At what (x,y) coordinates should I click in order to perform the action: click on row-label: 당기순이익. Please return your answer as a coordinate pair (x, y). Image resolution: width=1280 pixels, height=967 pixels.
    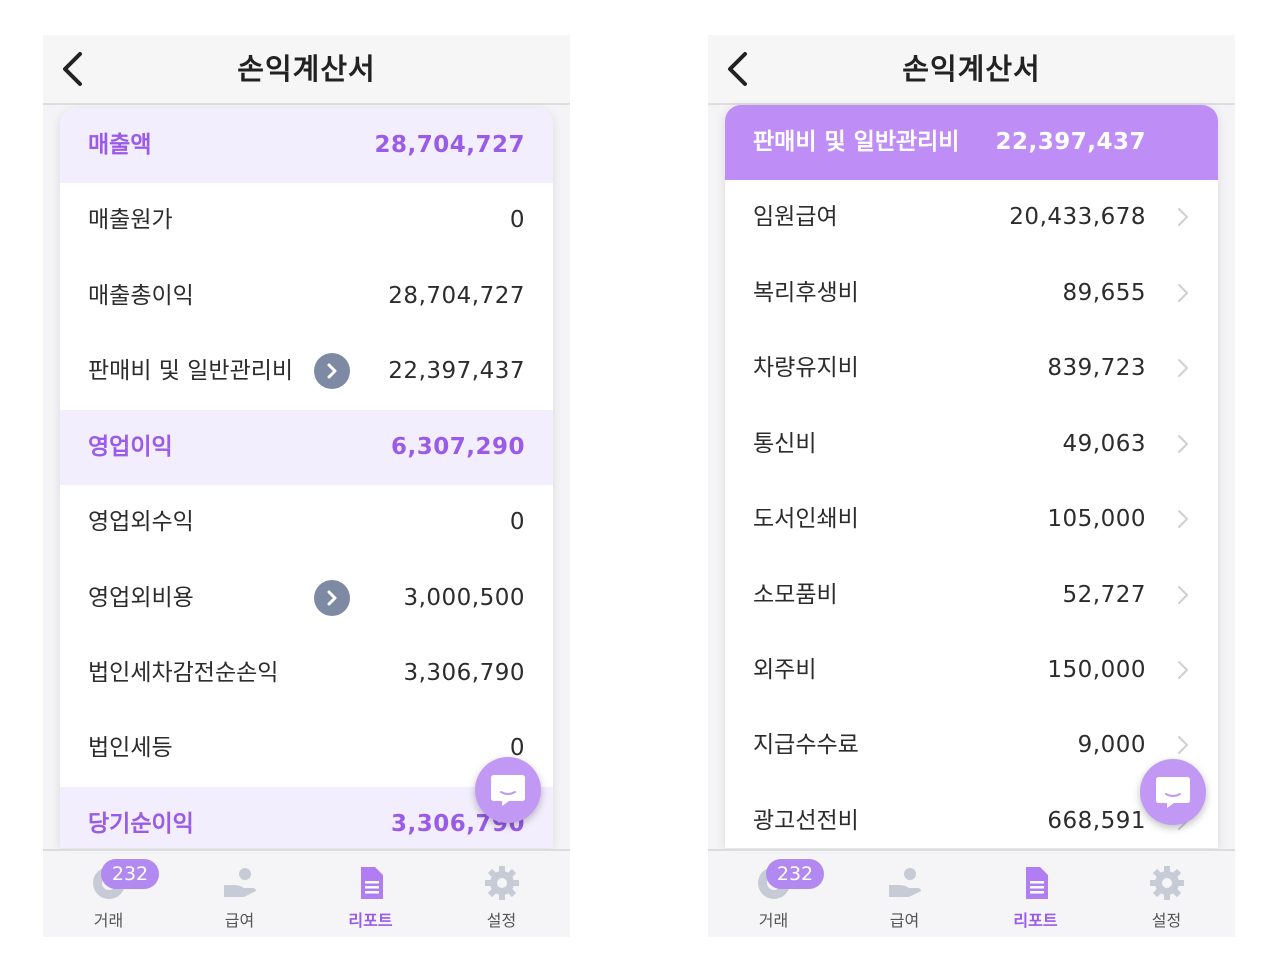
    Looking at the image, I should click on (141, 824).